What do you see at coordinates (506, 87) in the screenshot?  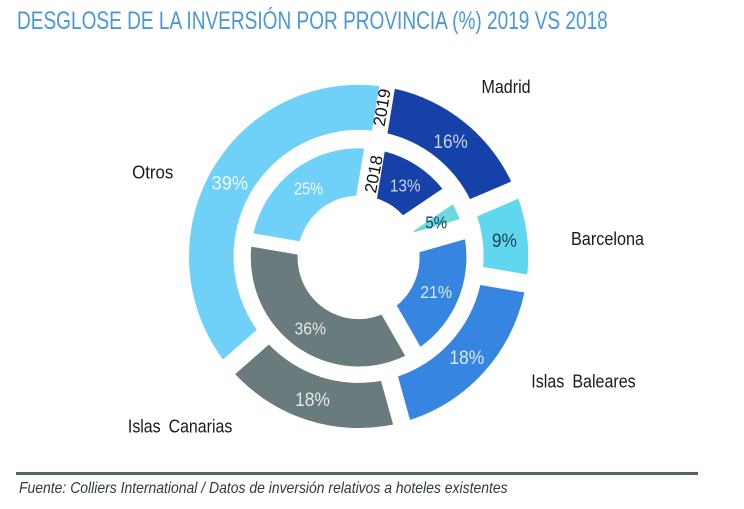 I see `svg-text: Madrid` at bounding box center [506, 87].